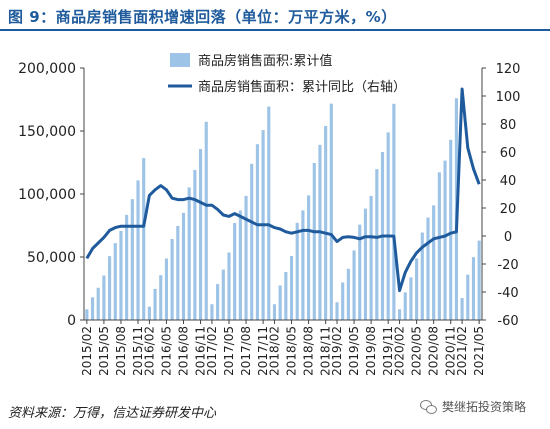  What do you see at coordinates (484, 407) in the screenshot?
I see `watermark-text: 樊继拓投资策略` at bounding box center [484, 407].